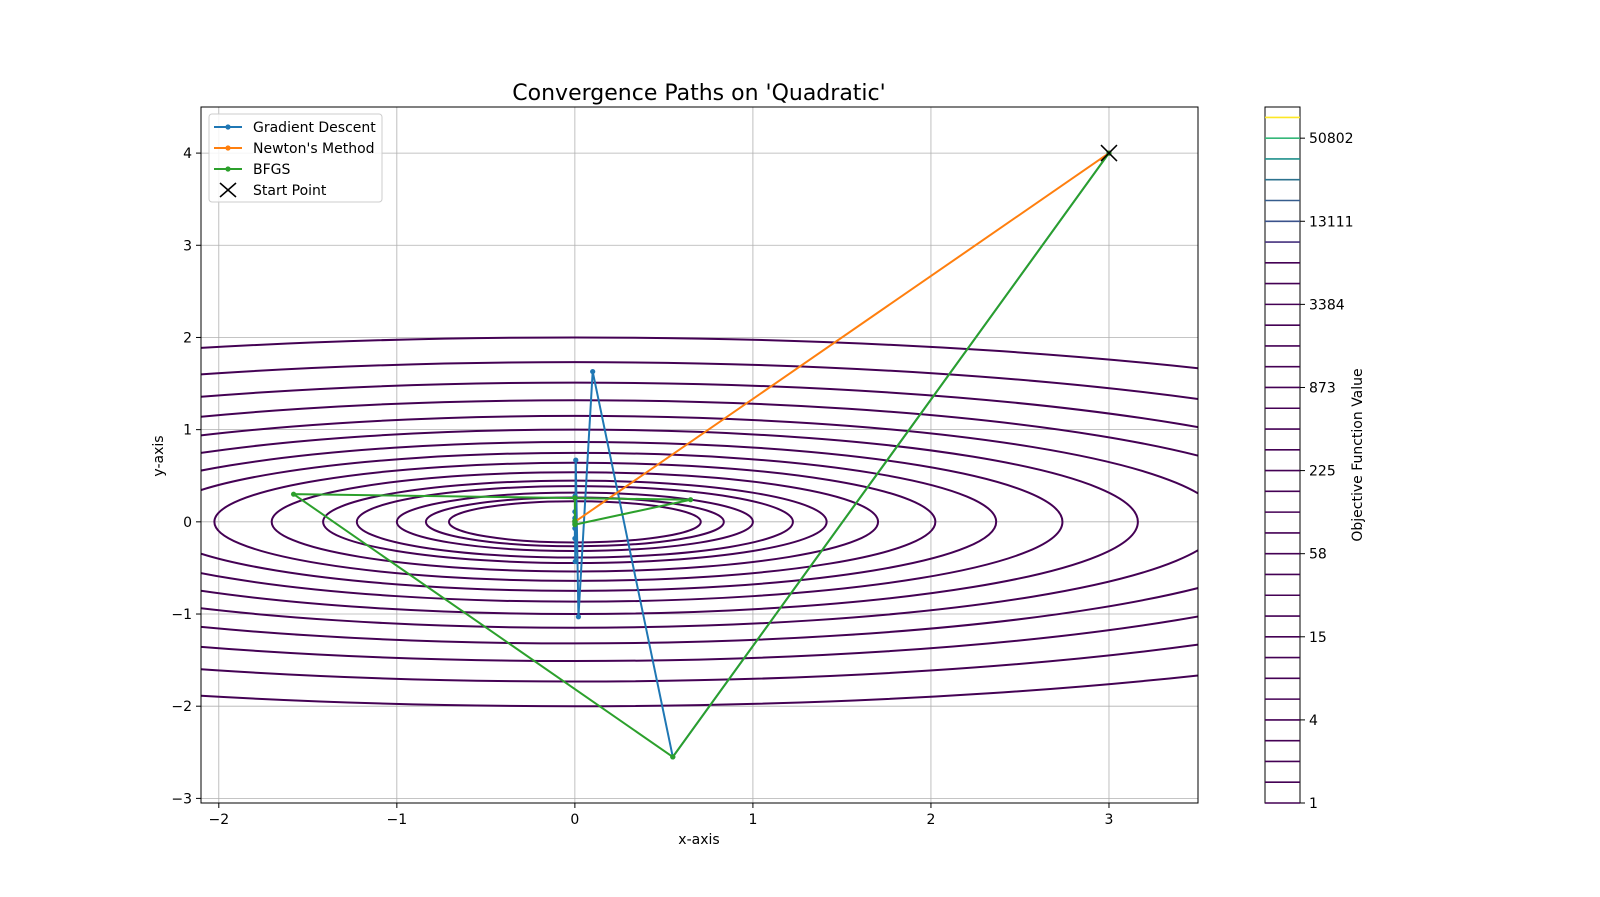 The width and height of the screenshot is (1600, 897). Describe the element at coordinates (218, 820) in the screenshot. I see `x-tick-label: −2` at that location.